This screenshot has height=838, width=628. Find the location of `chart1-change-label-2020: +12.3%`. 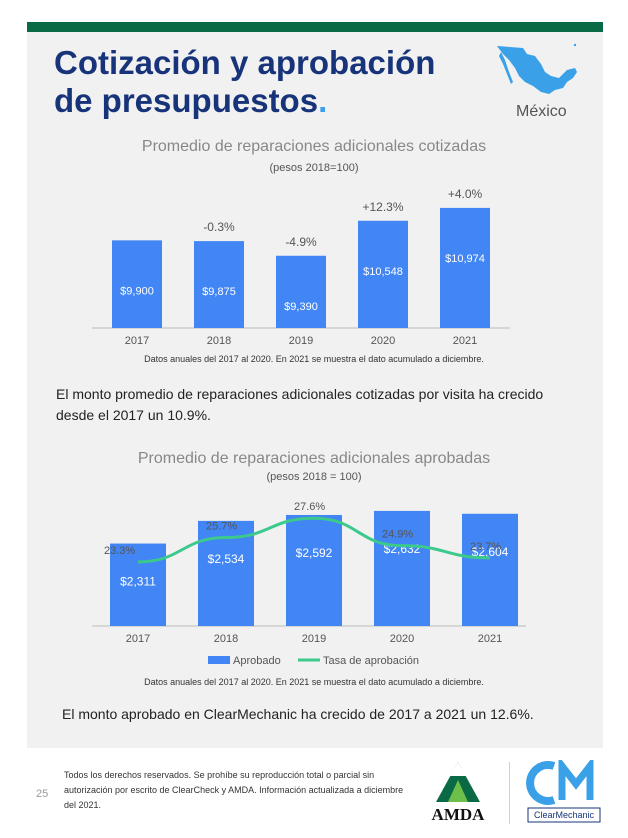

chart1-change-label-2020: +12.3% is located at coordinates (382, 207).